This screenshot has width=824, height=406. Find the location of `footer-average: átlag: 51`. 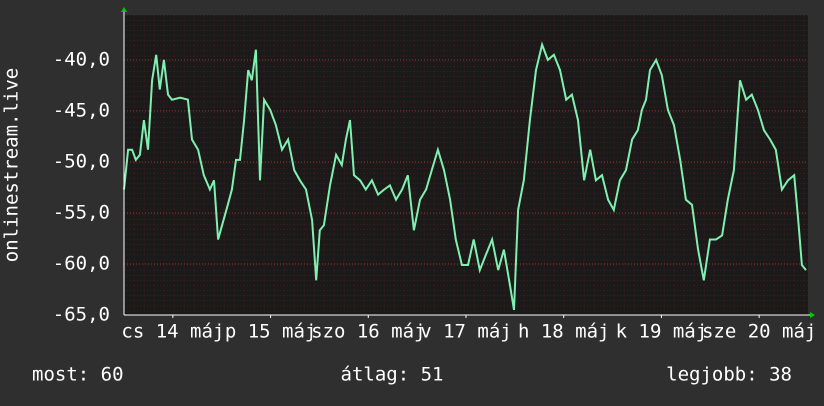

footer-average: átlag: 51 is located at coordinates (392, 375).